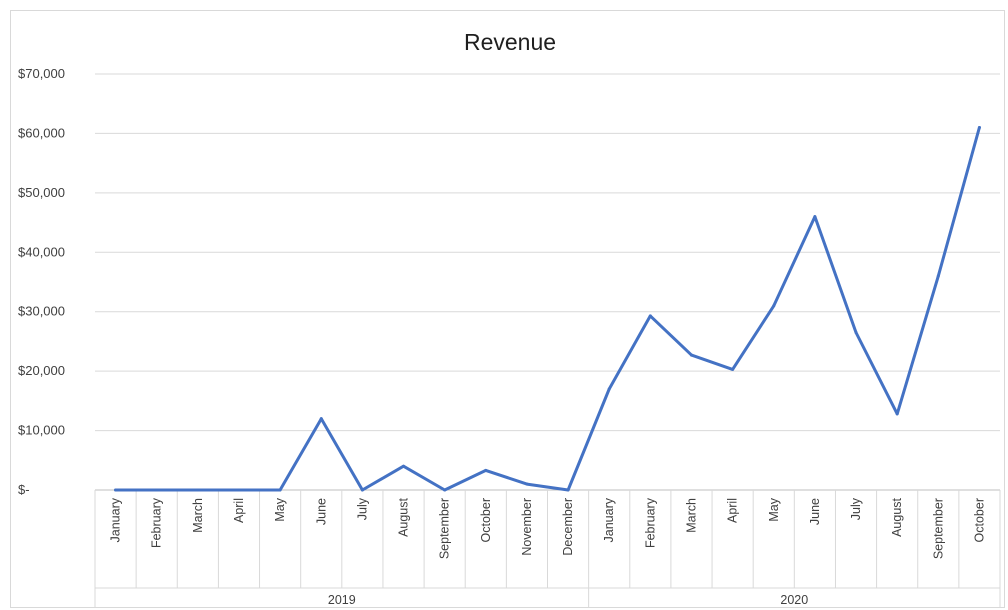 This screenshot has width=1008, height=610. I want to click on year-group-label: 2020, so click(794, 600).